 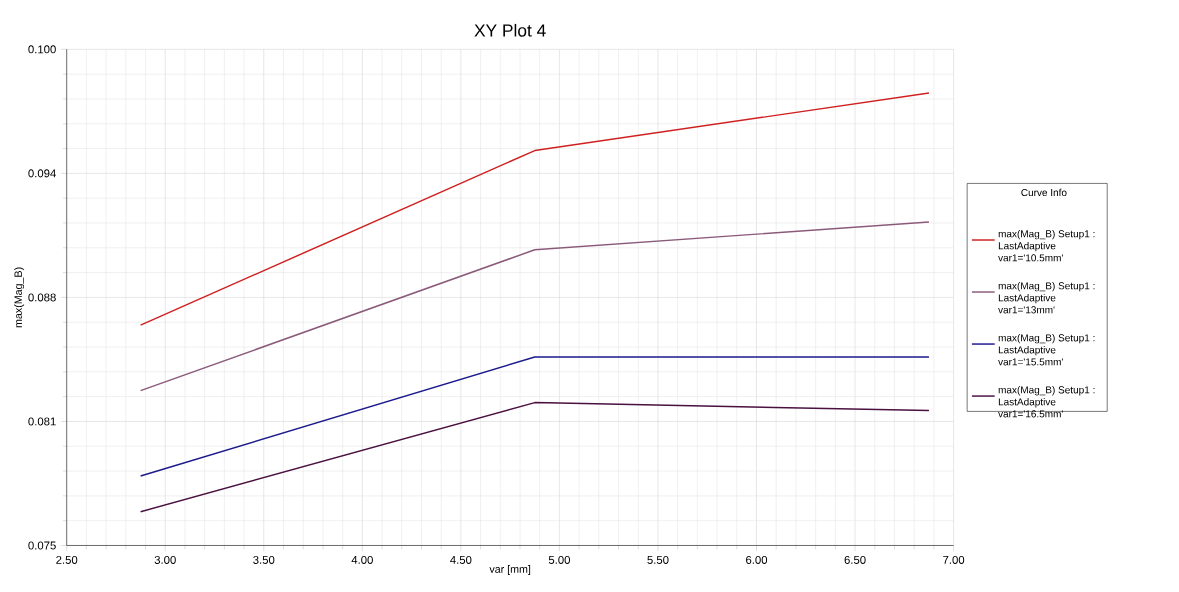 I want to click on legend-label: max(Mag_B) Setup1 : LastAdaptive var1='10.5mm', so click(x=1046, y=245).